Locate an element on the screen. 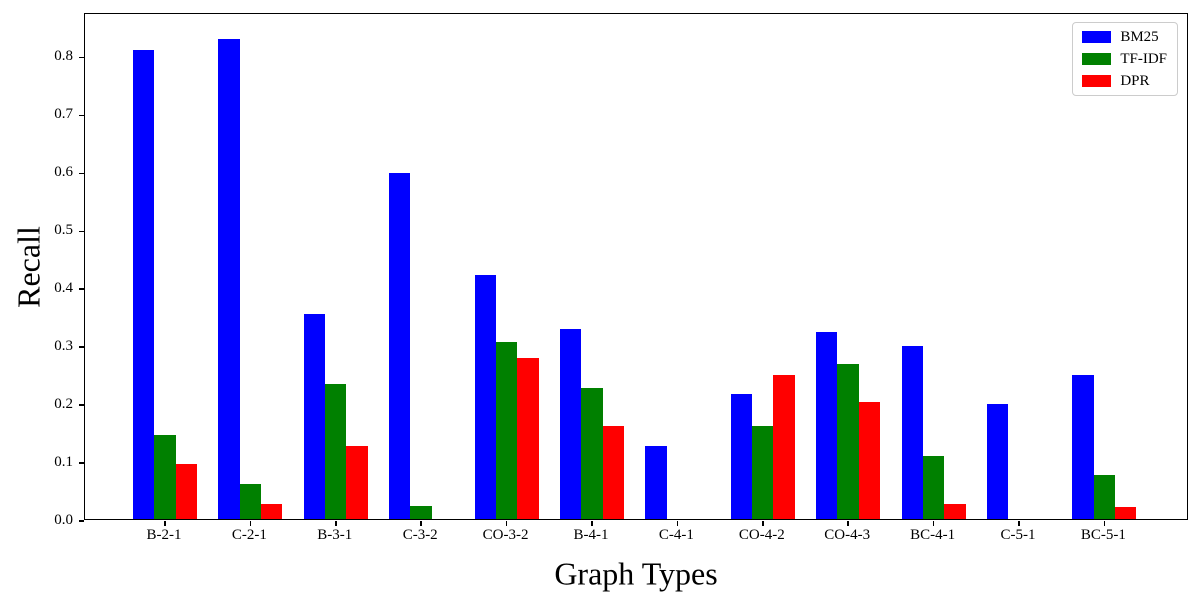 The height and width of the screenshot is (600, 1200). x-tick-label-co-3-2: CO-3-2 is located at coordinates (505, 535).